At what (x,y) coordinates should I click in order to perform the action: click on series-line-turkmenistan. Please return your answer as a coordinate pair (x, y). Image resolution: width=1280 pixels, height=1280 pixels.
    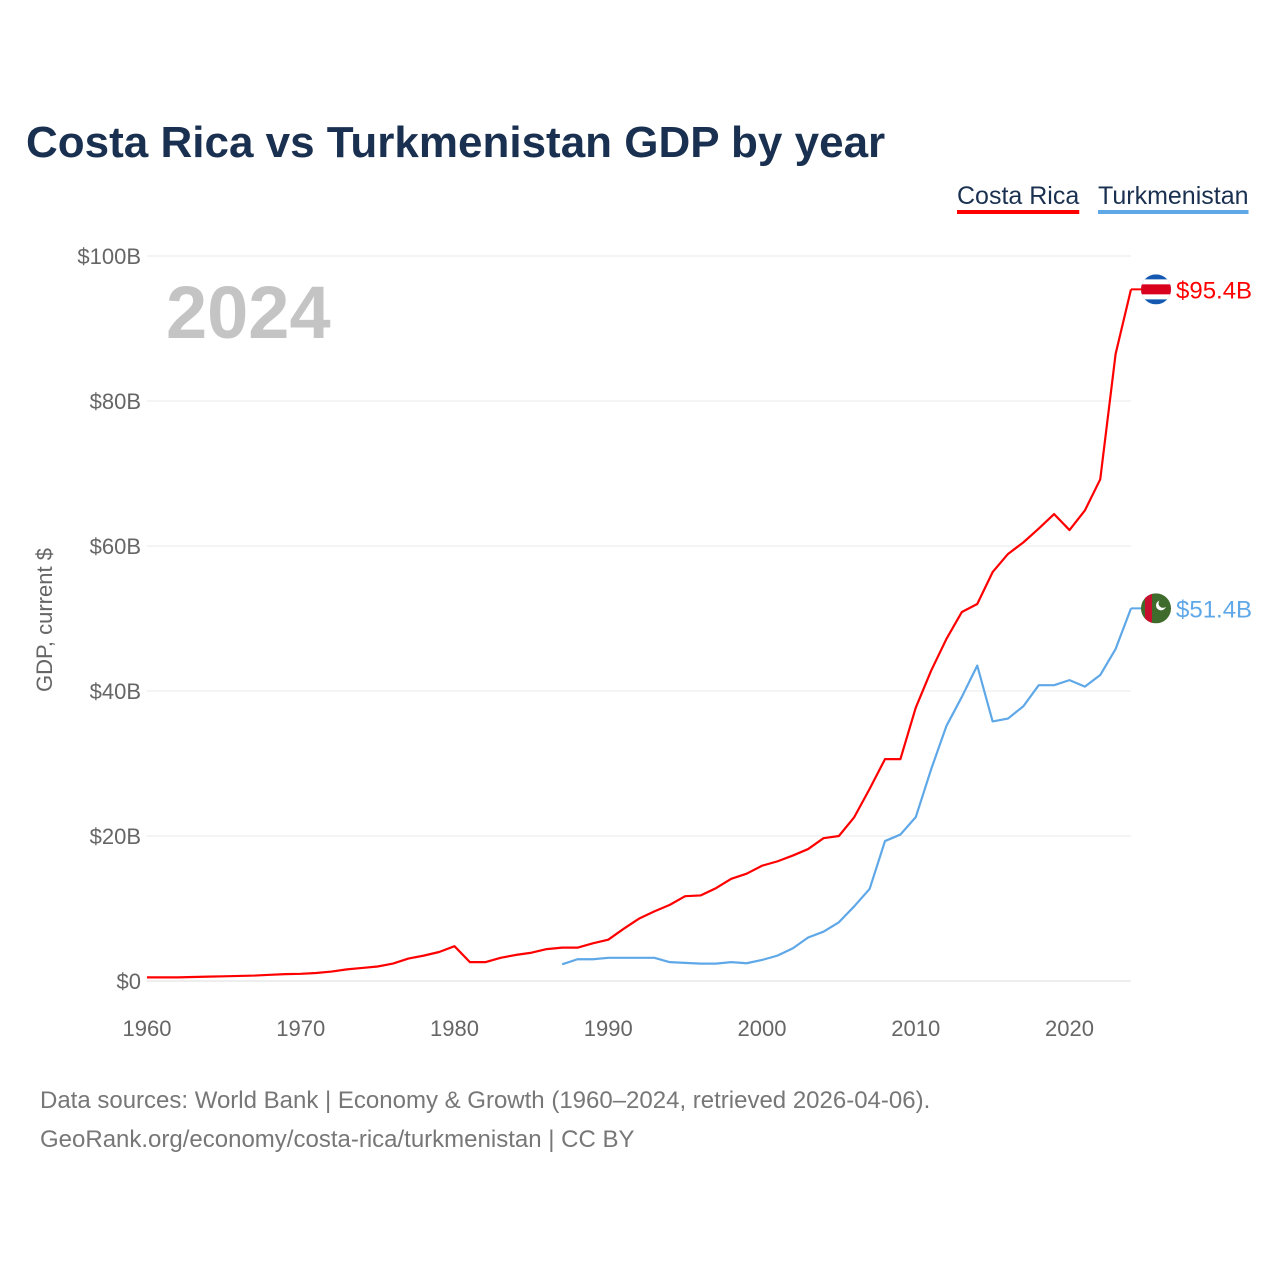
    Looking at the image, I should click on (847, 786).